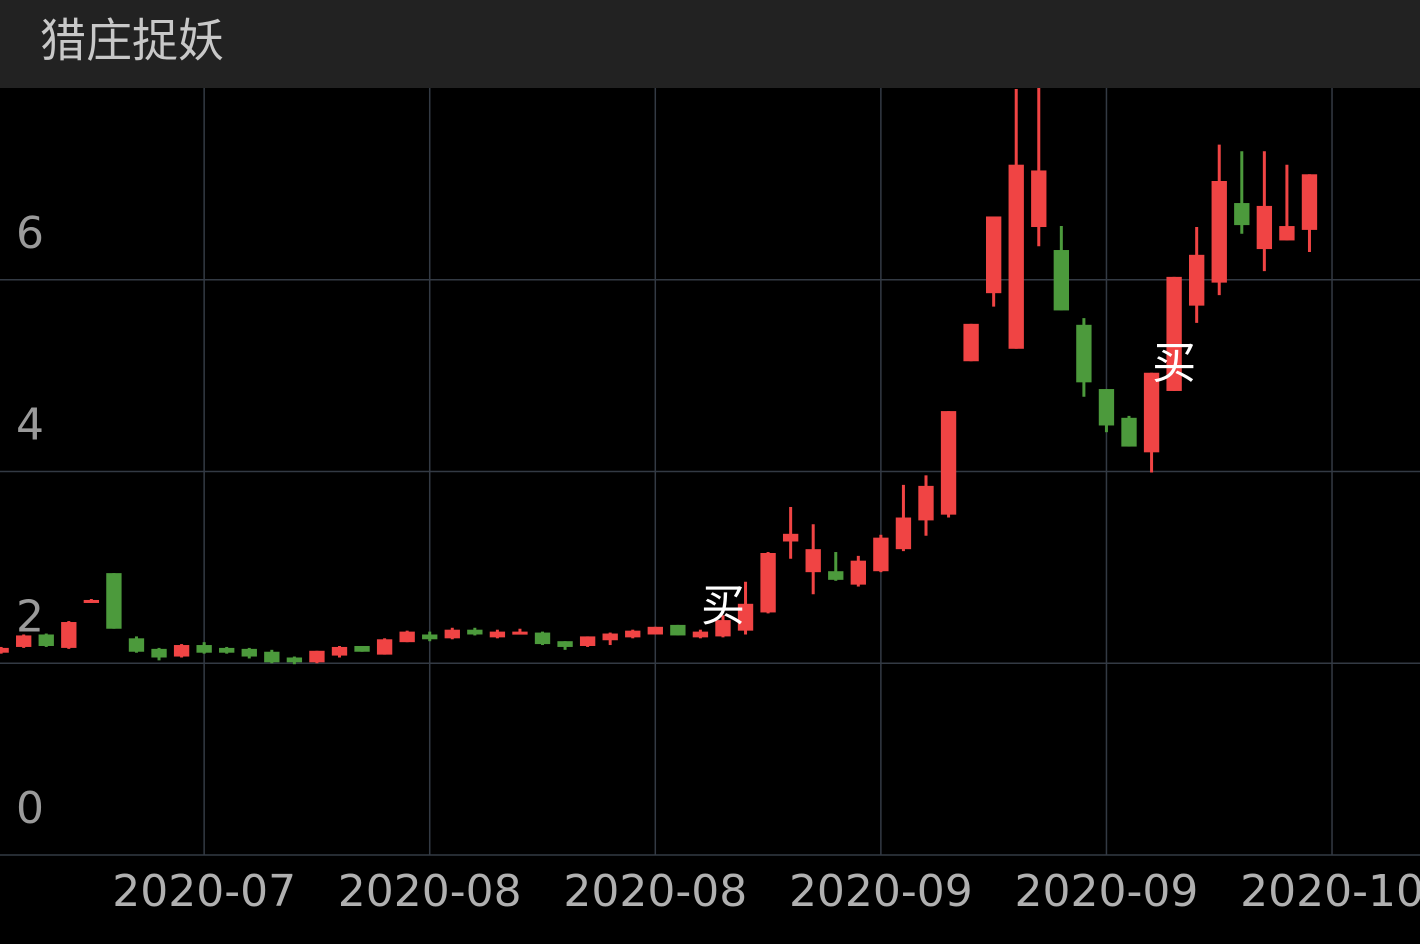  What do you see at coordinates (30, 233) in the screenshot?
I see `y-tick-label: 6` at bounding box center [30, 233].